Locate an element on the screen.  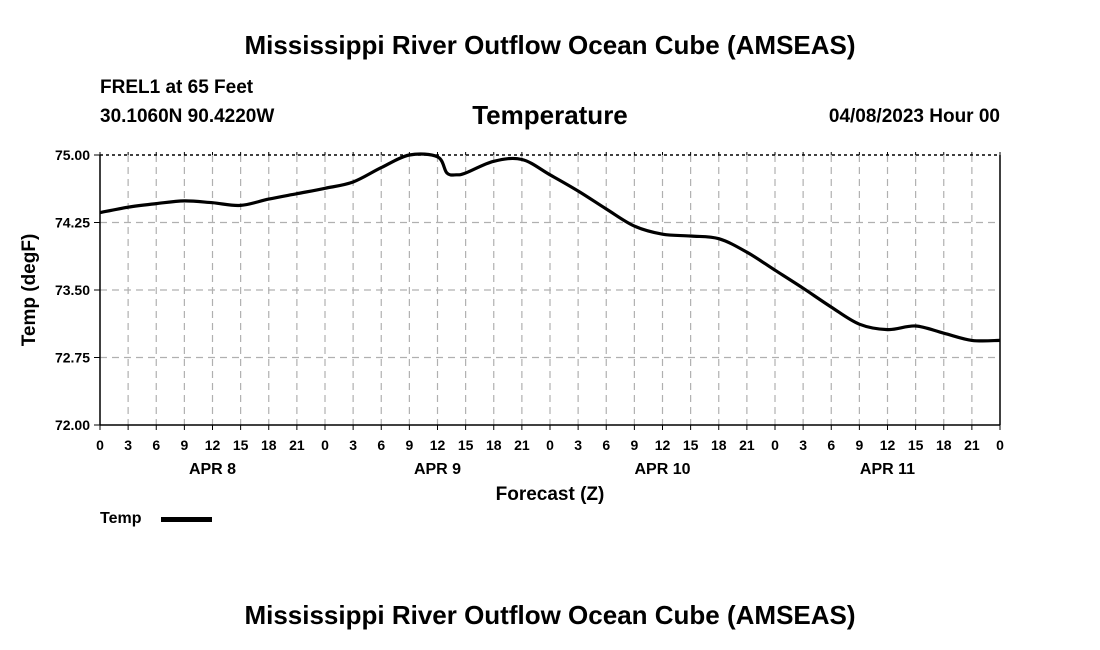
y-axis-title: Temp (degF) is located at coordinates (29, 290).